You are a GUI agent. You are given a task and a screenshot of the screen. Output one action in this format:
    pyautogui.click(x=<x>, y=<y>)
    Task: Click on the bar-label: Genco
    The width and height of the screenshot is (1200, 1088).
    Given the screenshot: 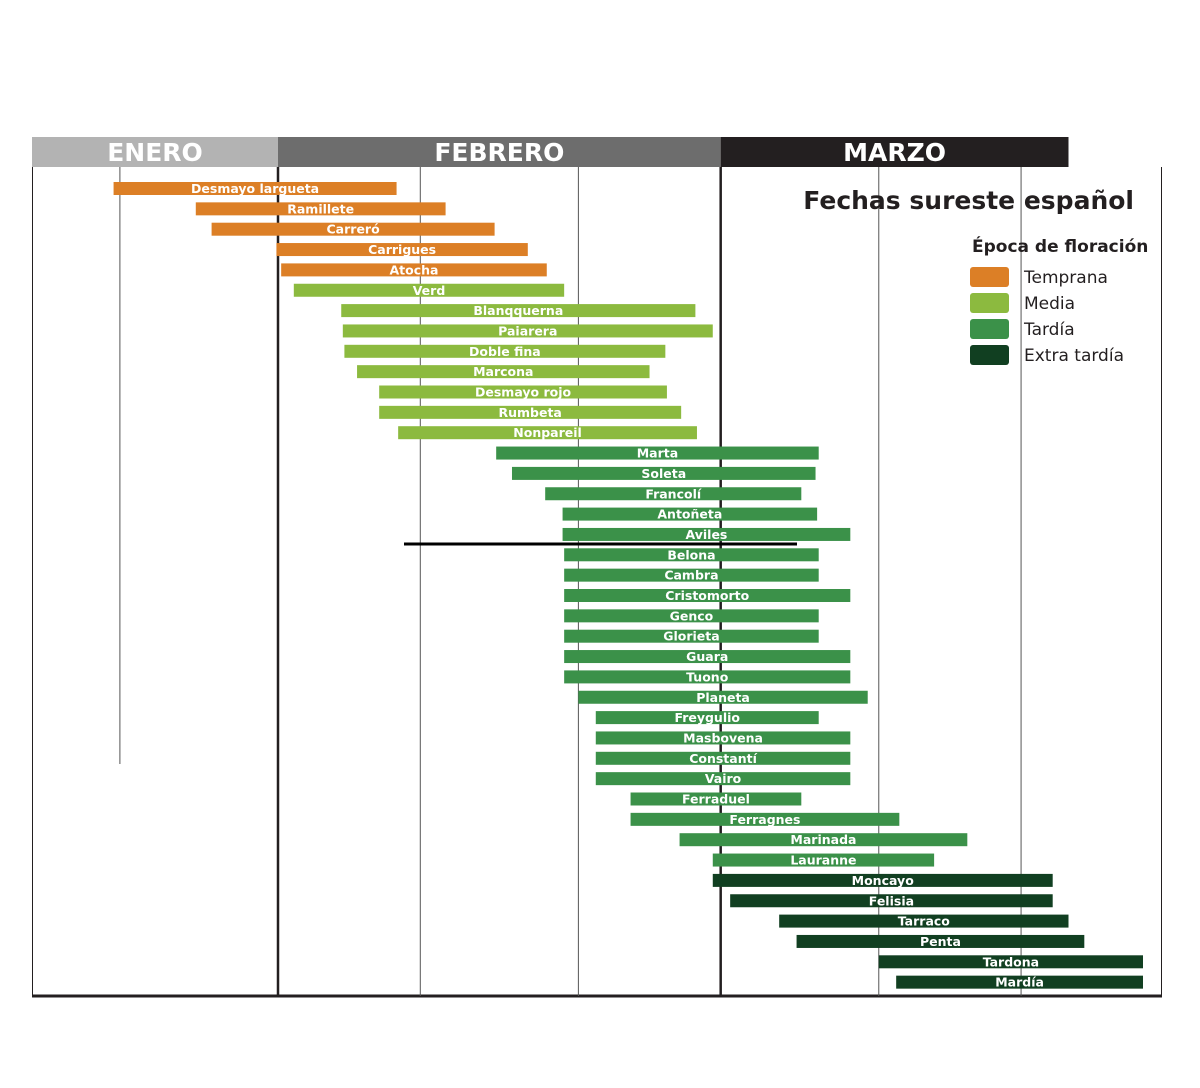 What is the action you would take?
    pyautogui.click(x=692, y=615)
    